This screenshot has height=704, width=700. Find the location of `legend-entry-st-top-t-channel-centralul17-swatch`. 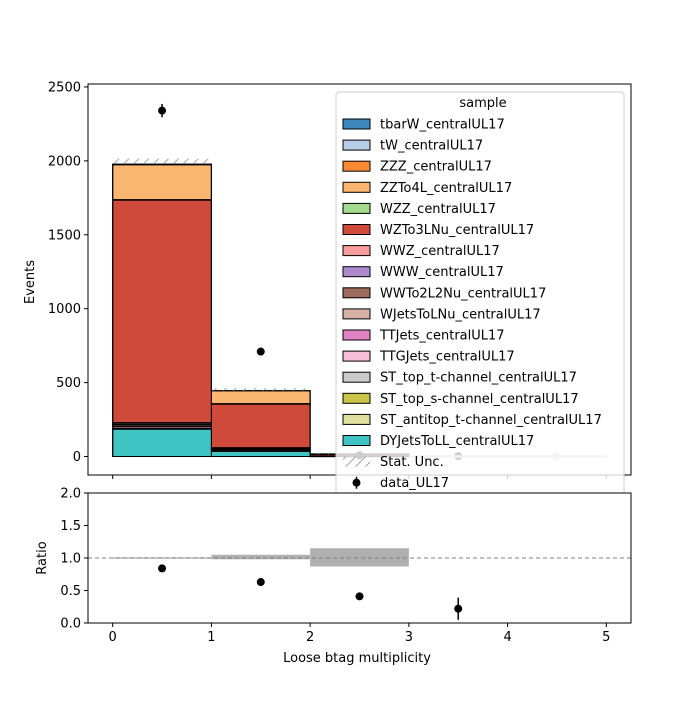

legend-entry-st-top-t-channel-centralul17-swatch is located at coordinates (356, 377).